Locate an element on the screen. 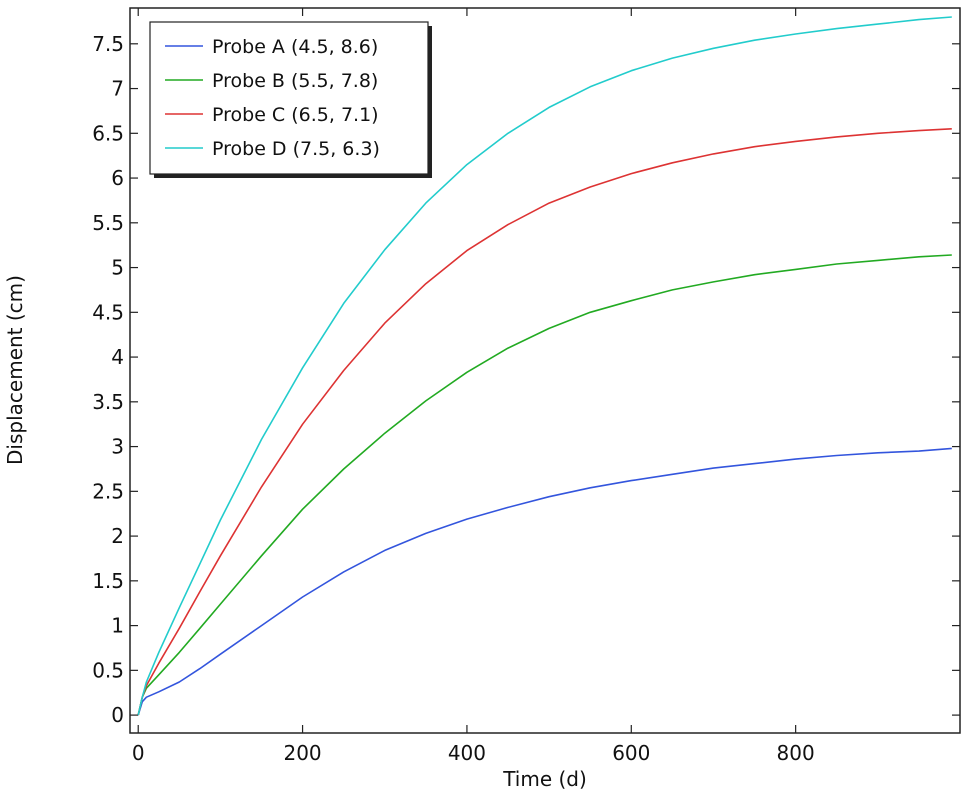 This screenshot has height=800, width=967. y-tick-label: 7 is located at coordinates (117, 89).